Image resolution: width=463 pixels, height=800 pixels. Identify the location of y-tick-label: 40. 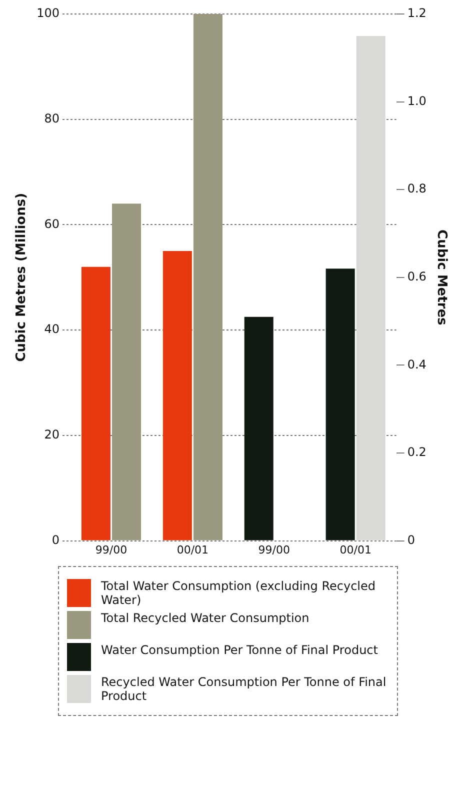
(52, 329).